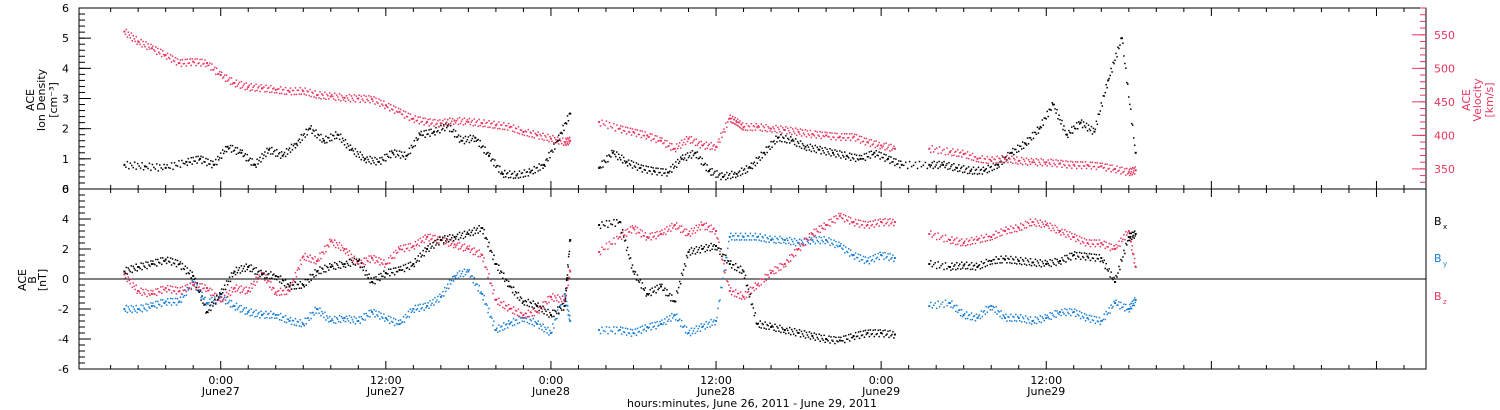  What do you see at coordinates (894, 258) in the screenshot?
I see `by-point` at bounding box center [894, 258].